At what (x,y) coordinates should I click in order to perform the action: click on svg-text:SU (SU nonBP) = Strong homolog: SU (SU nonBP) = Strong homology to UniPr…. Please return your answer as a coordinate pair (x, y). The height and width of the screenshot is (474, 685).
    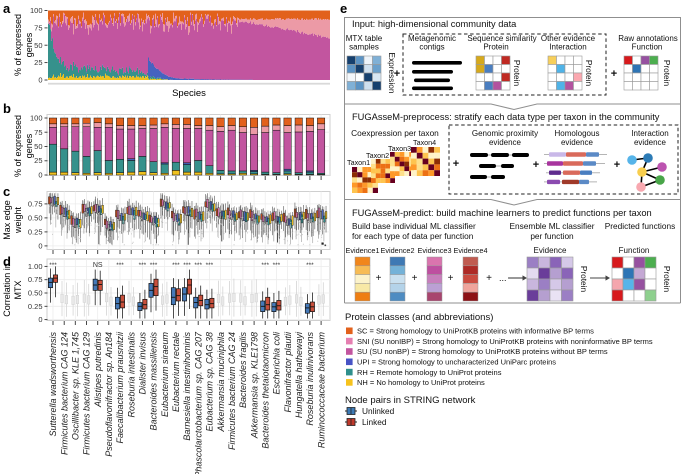
    Looking at the image, I should click on (482, 351).